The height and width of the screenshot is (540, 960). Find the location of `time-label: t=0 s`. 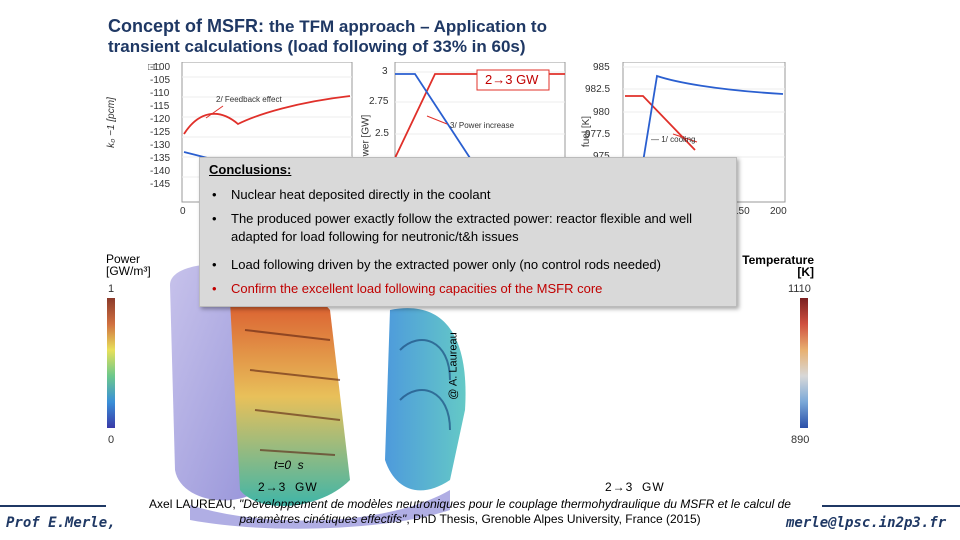

time-label: t=0 s is located at coordinates (289, 465).